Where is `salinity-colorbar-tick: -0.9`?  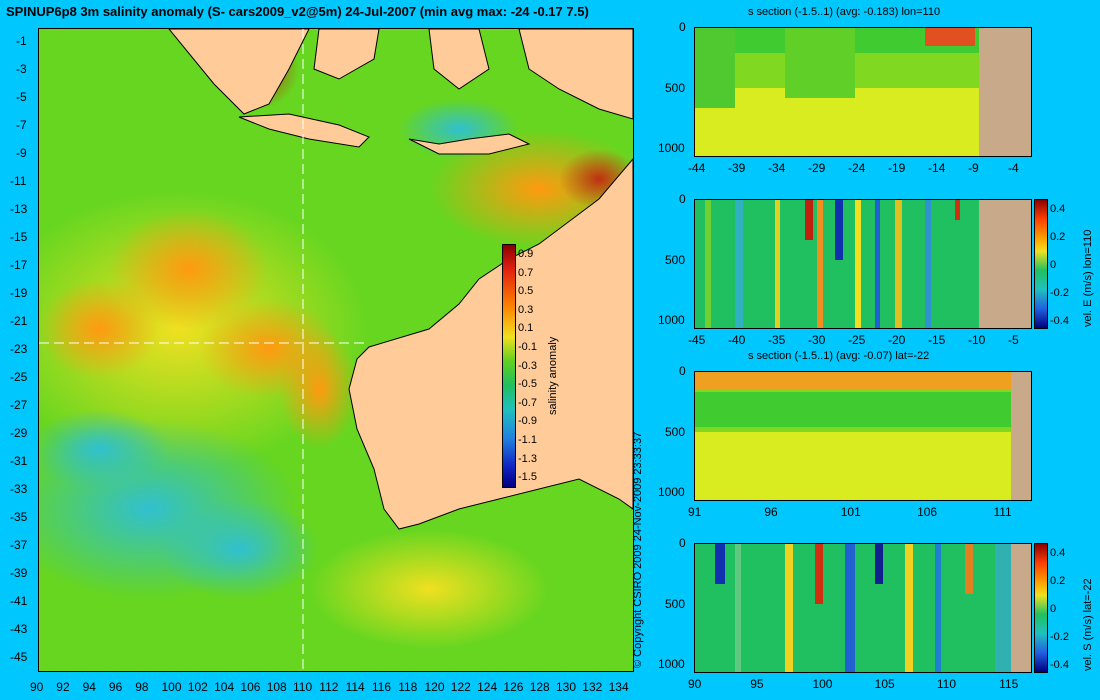 salinity-colorbar-tick: -0.9 is located at coordinates (527, 421).